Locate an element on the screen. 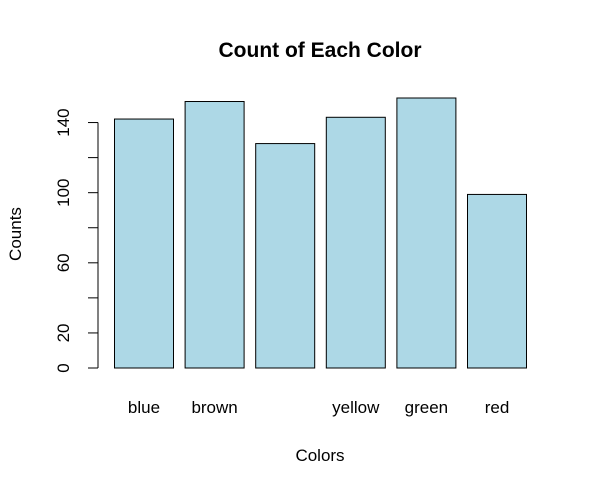 The height and width of the screenshot is (493, 593). x-tick-label: blue is located at coordinates (144, 407).